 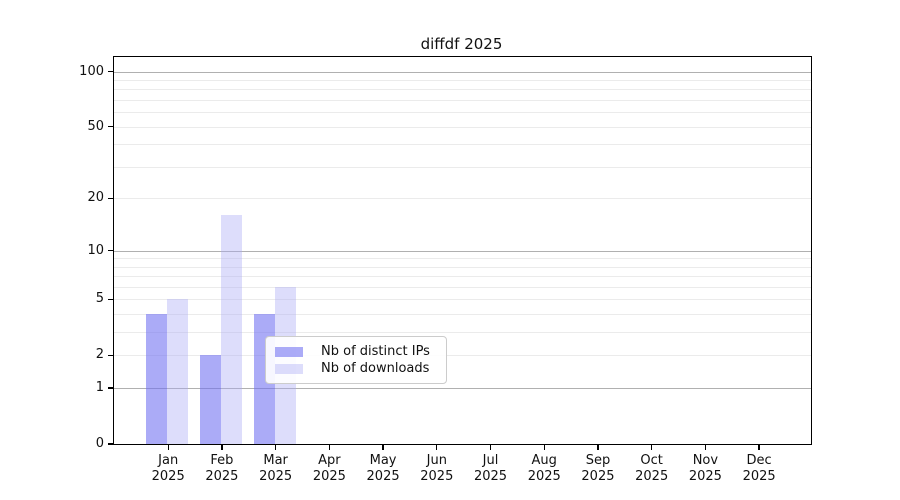 I want to click on x-tick-month: Apr, so click(x=329, y=460).